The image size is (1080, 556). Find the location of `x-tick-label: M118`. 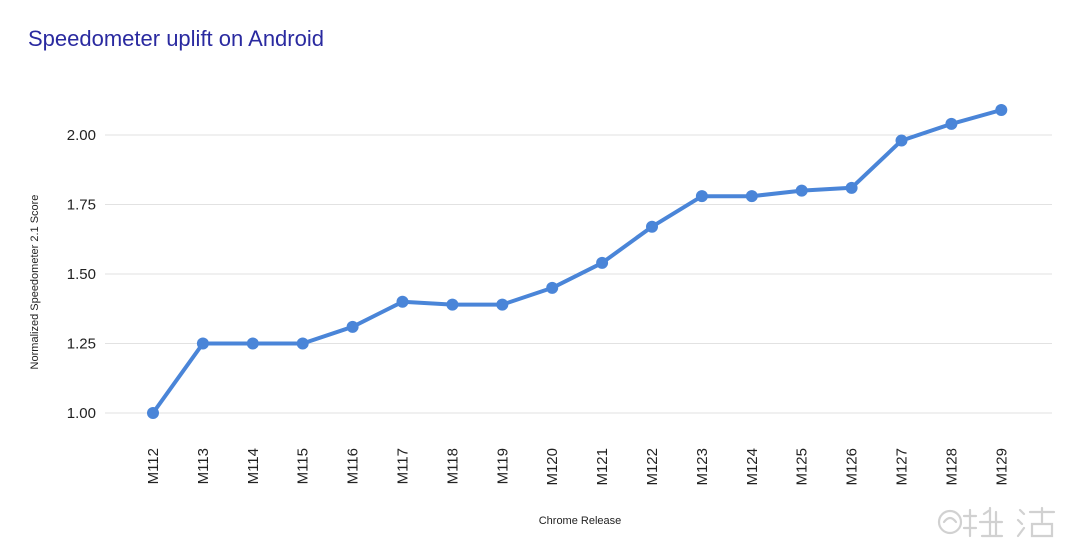

x-tick-label: M118 is located at coordinates (452, 466).